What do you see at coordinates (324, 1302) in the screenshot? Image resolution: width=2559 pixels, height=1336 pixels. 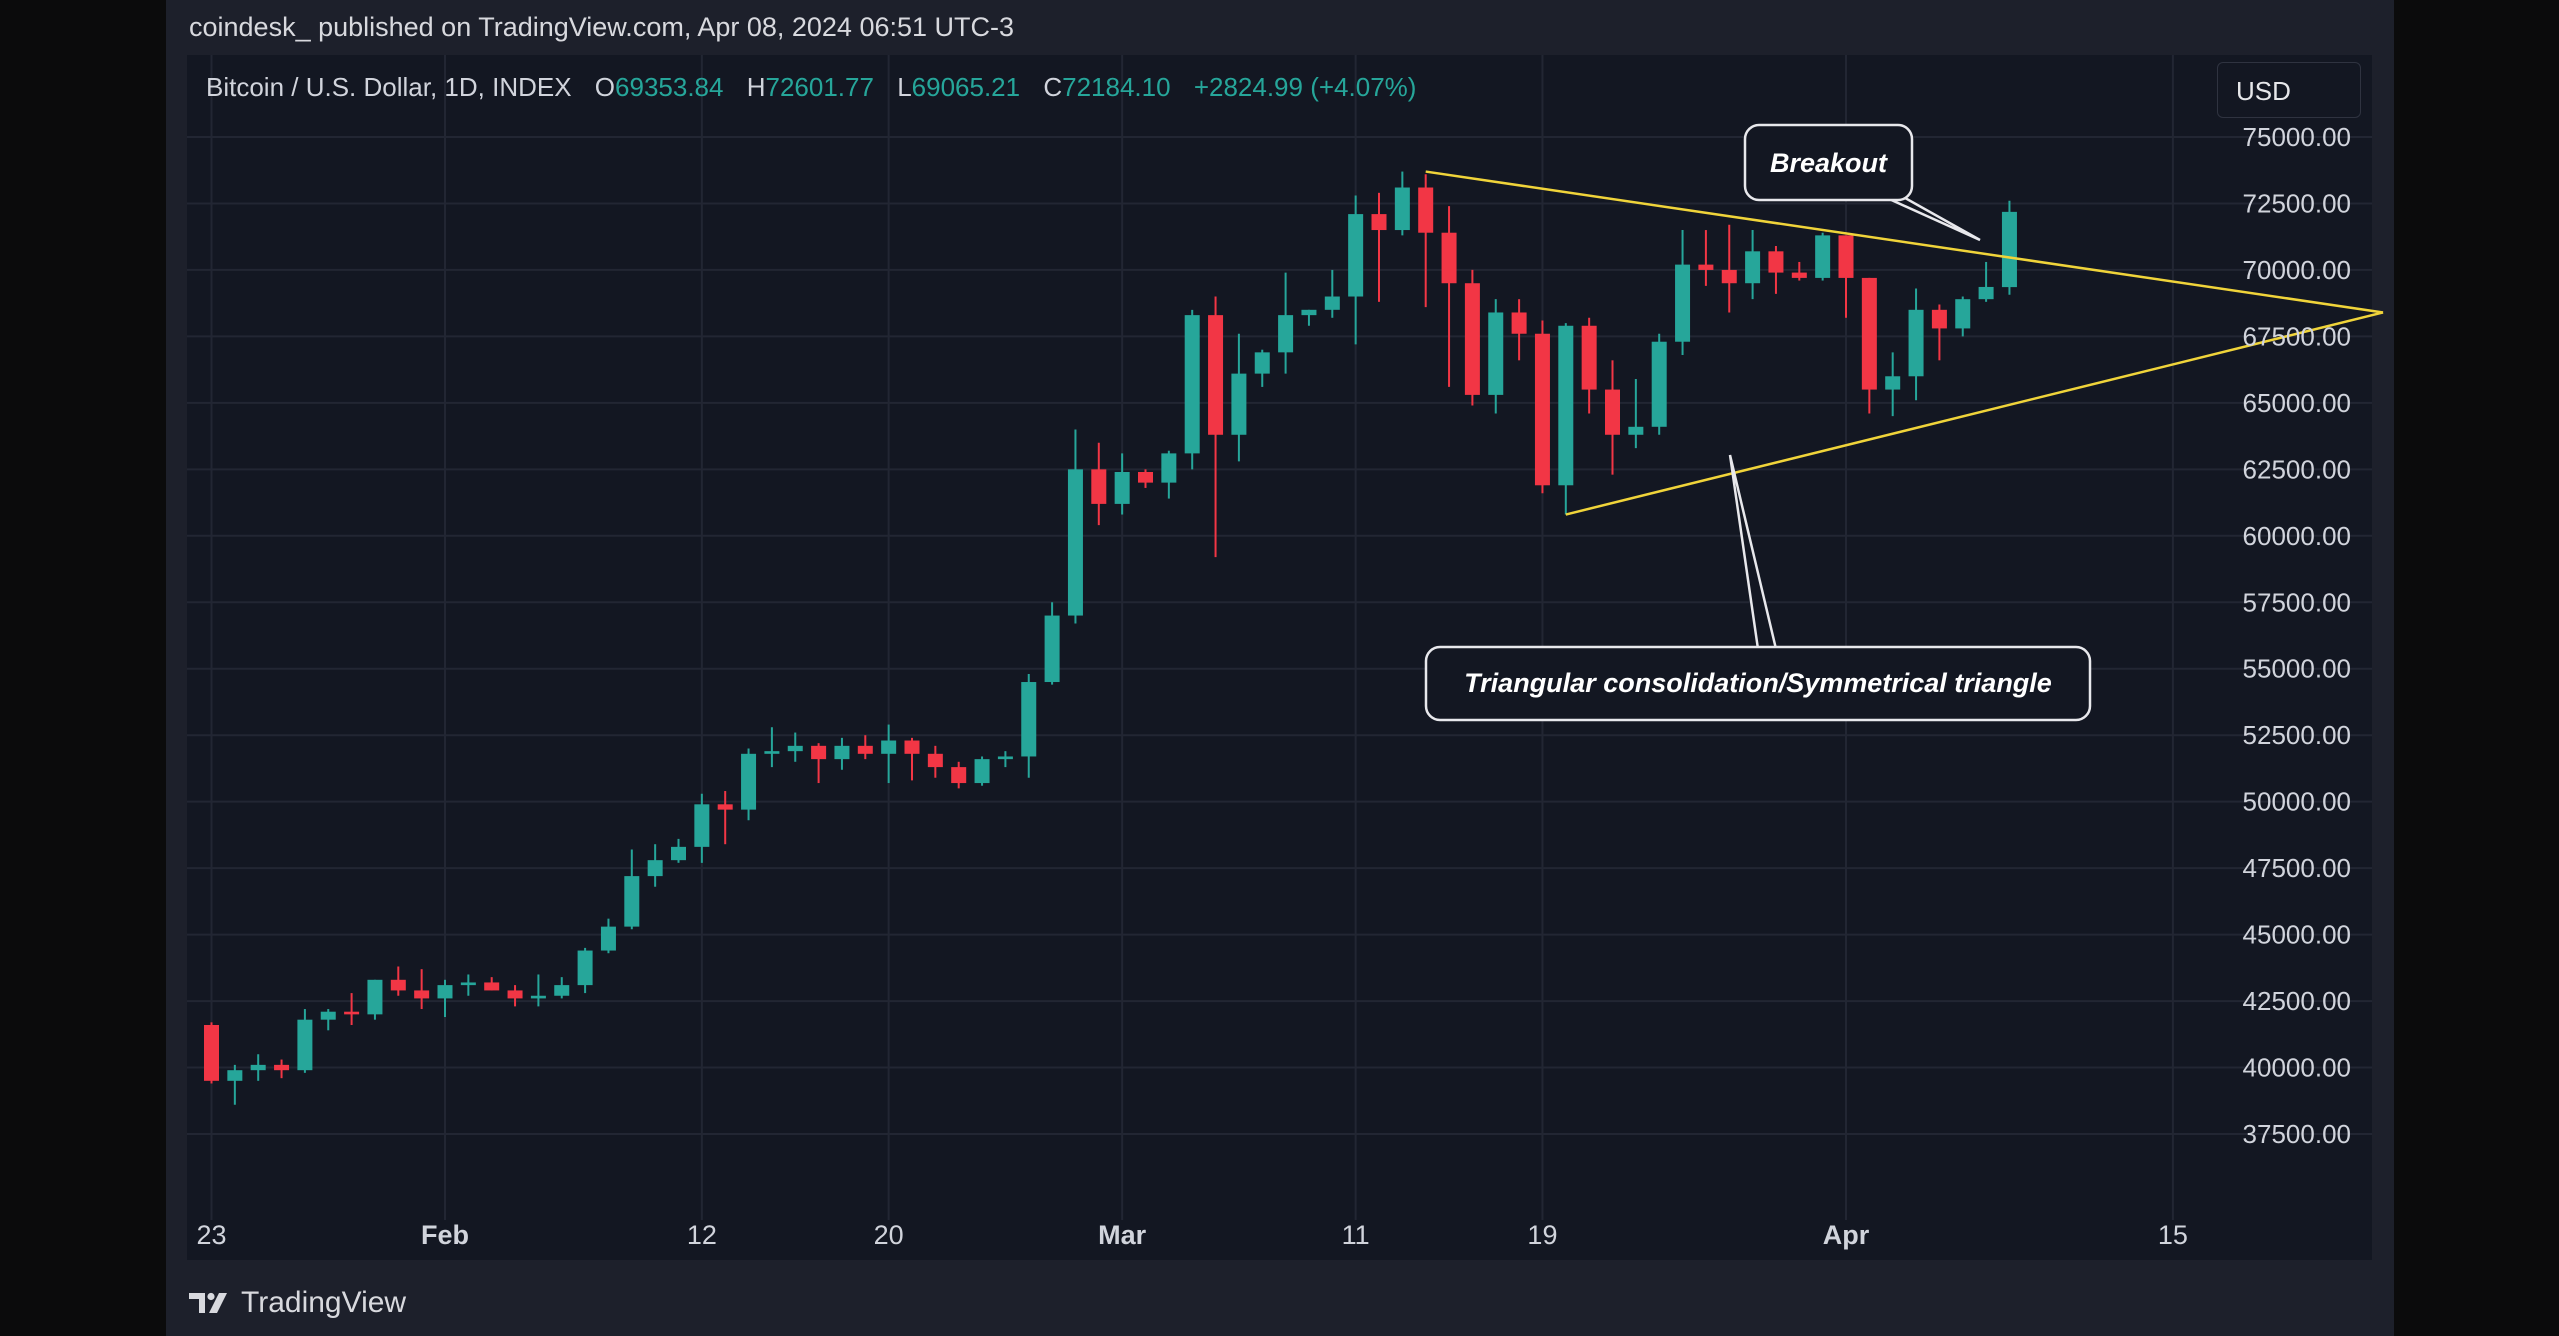 I see `brand-name: TradingView` at bounding box center [324, 1302].